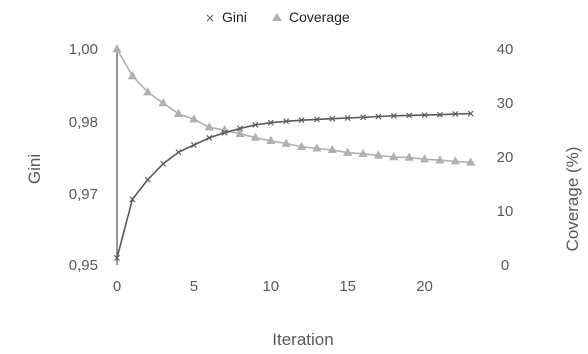 This screenshot has width=588, height=354. Describe the element at coordinates (424, 286) in the screenshot. I see `x-tick-label: 20` at that location.